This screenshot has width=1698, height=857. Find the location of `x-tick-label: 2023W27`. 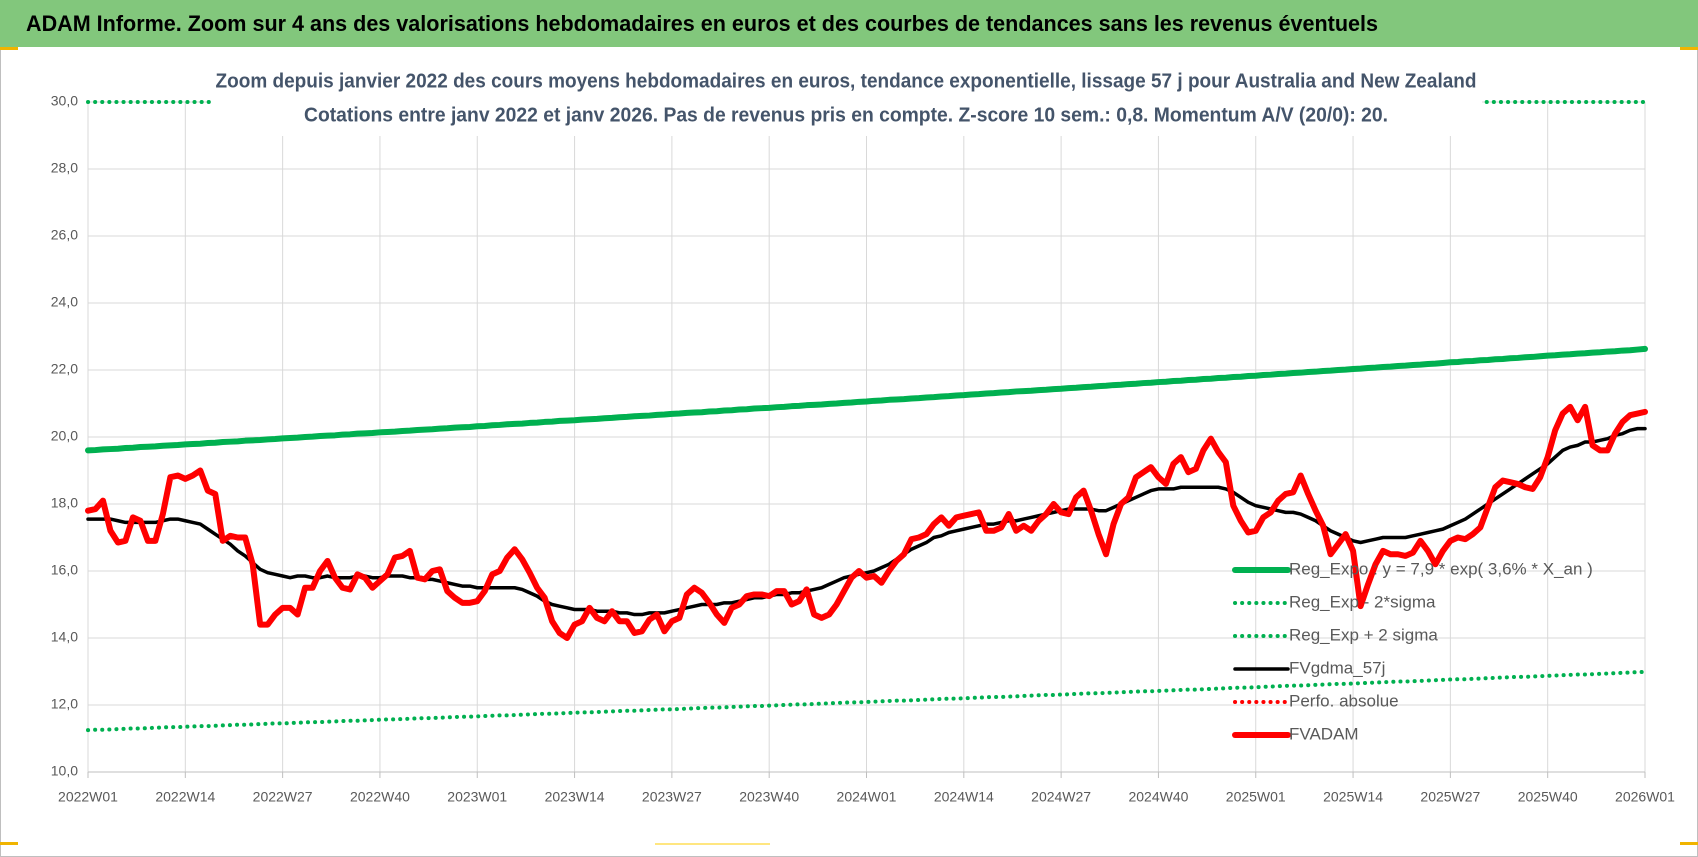

x-tick-label: 2023W27 is located at coordinates (672, 797).